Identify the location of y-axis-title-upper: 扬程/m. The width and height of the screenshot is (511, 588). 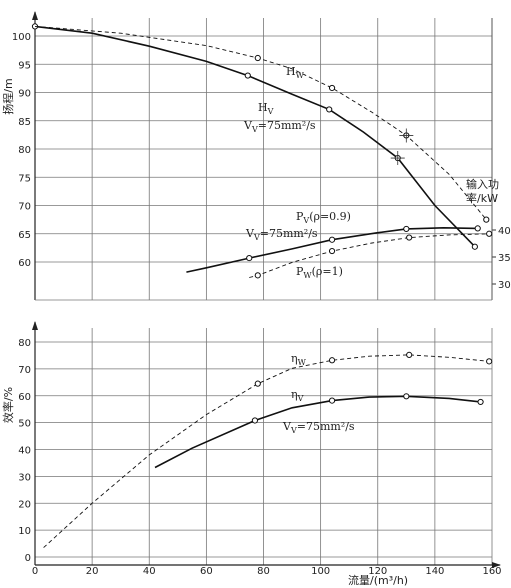
(8, 96).